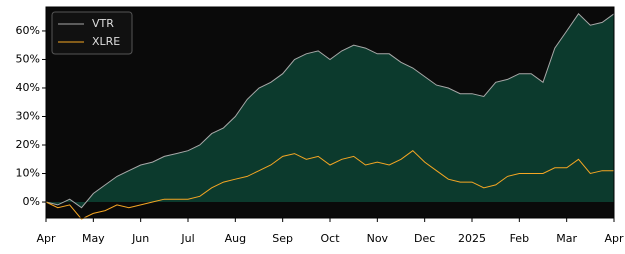 The image size is (625, 254). What do you see at coordinates (566, 238) in the screenshot?
I see `x-tick-label: Mar` at bounding box center [566, 238].